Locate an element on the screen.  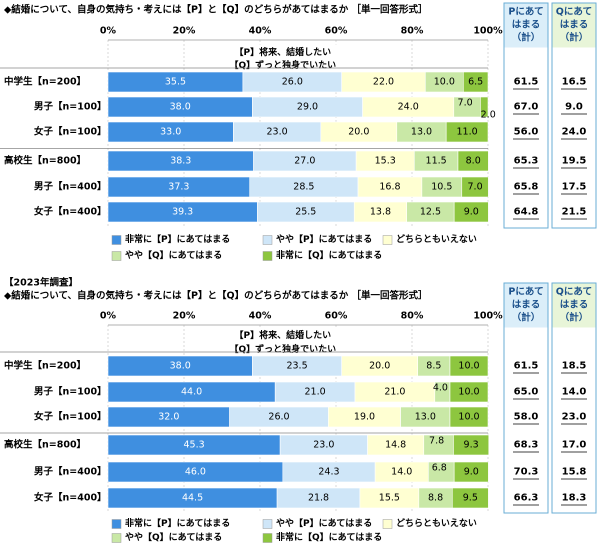
summary-p-header: Pにあて is located at coordinates (525, 292).